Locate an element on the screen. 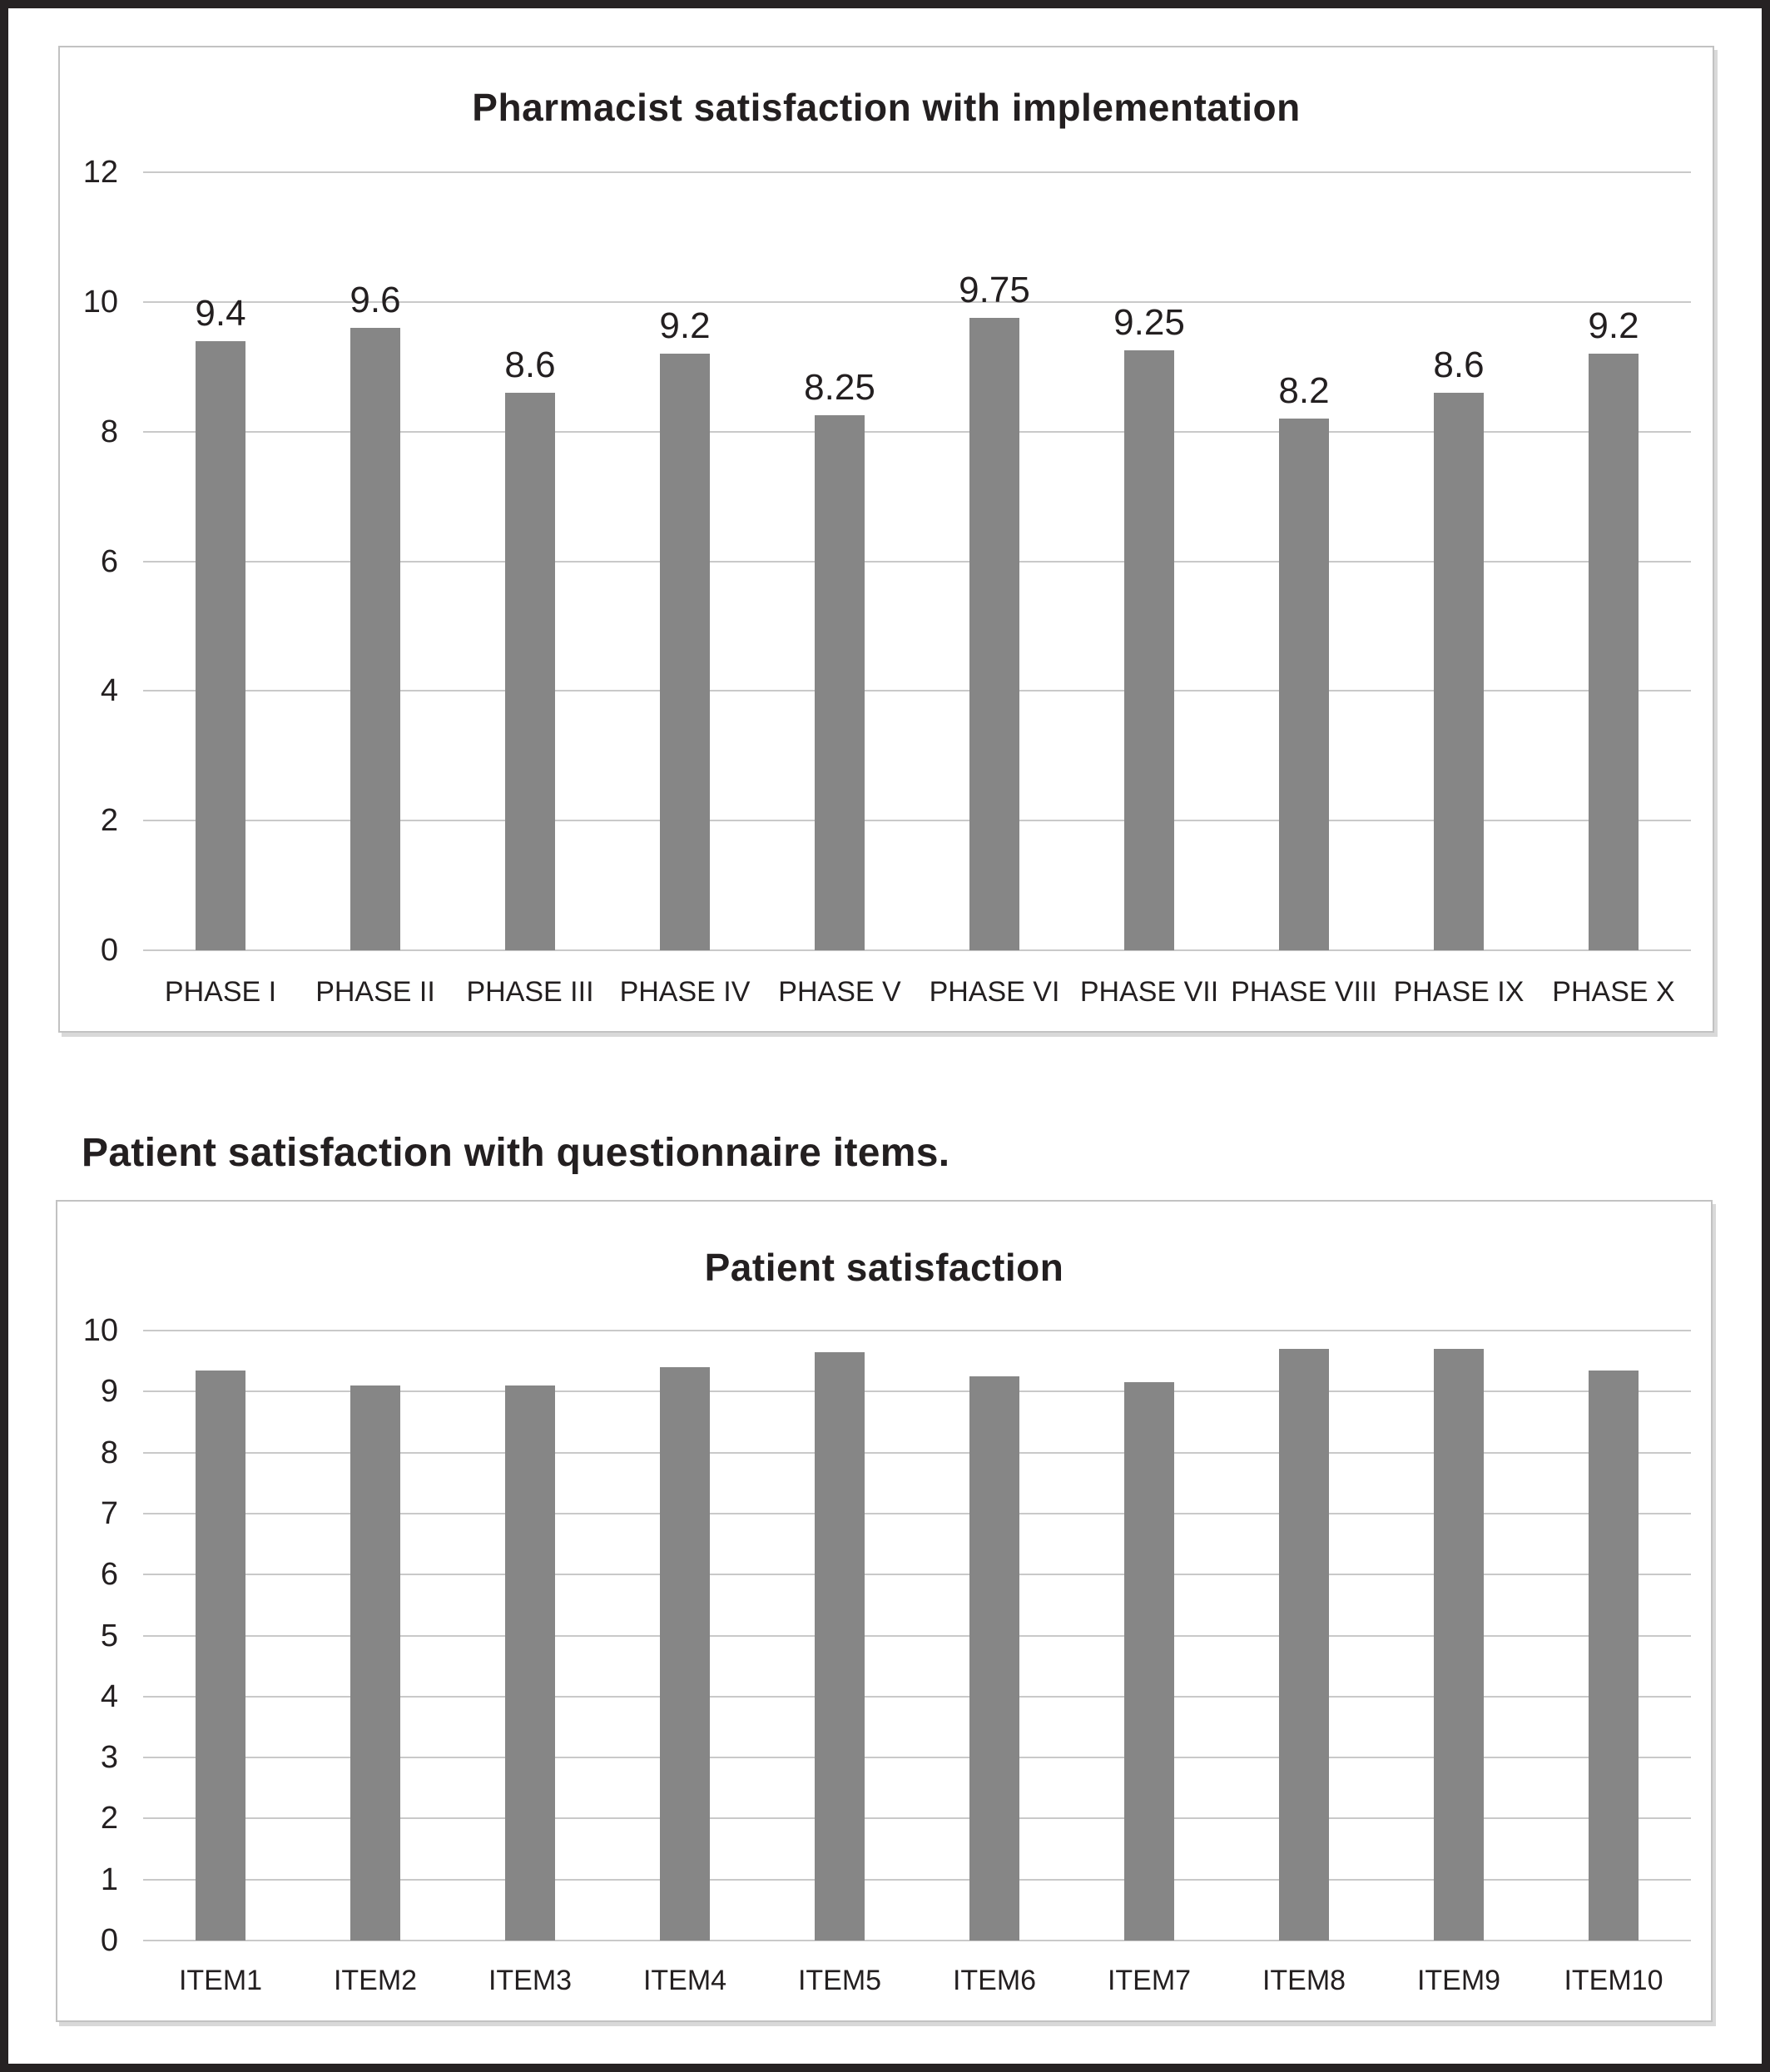  x-tick-label: ITEM1 is located at coordinates (220, 1980).